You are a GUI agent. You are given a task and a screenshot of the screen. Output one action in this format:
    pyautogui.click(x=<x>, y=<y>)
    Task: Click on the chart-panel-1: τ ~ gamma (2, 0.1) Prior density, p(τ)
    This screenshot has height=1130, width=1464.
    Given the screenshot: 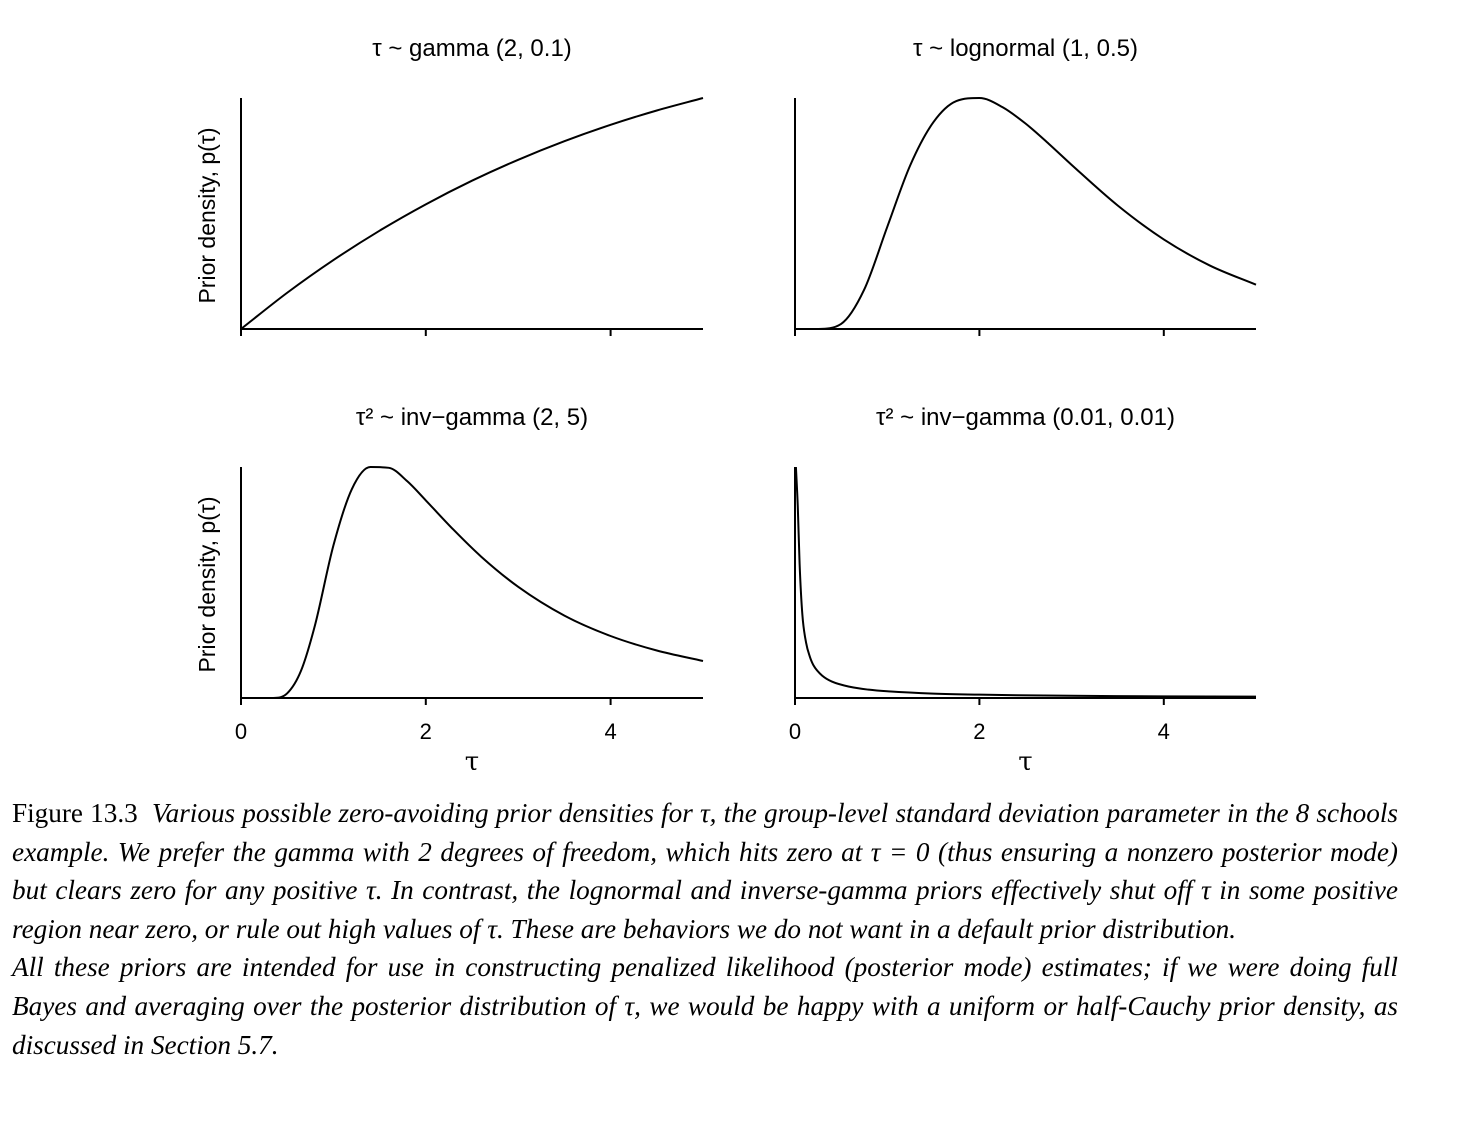 What is the action you would take?
    pyautogui.click(x=449, y=185)
    